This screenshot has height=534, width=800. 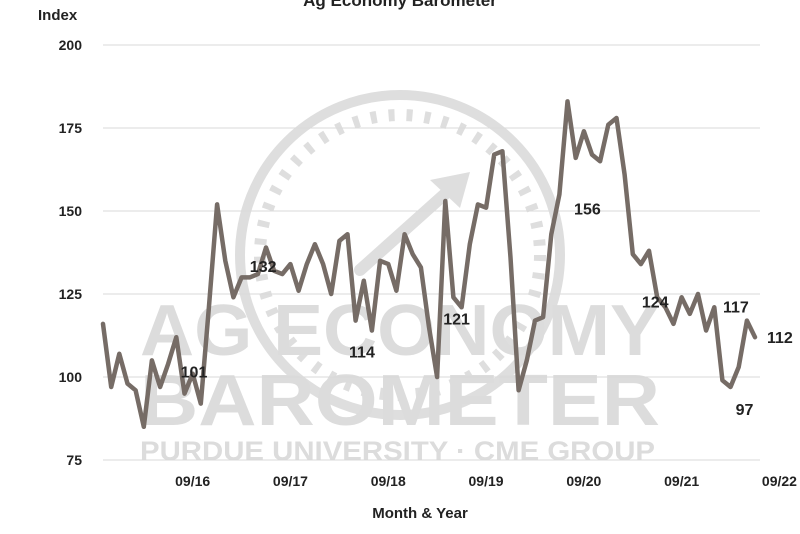 I want to click on y-tick-label: 175, so click(x=71, y=128).